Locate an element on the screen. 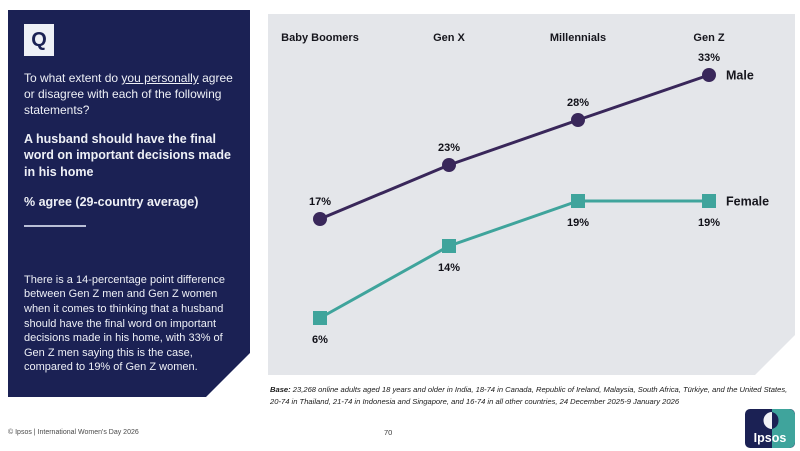  question-badge-letter: Q is located at coordinates (39, 39).